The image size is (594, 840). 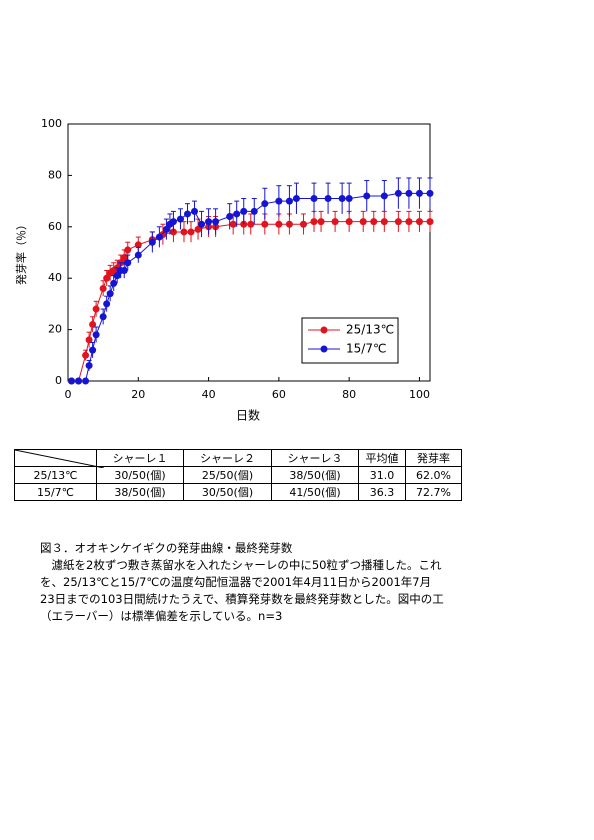 What do you see at coordinates (55, 226) in the screenshot?
I see `y-tick-label: 60` at bounding box center [55, 226].